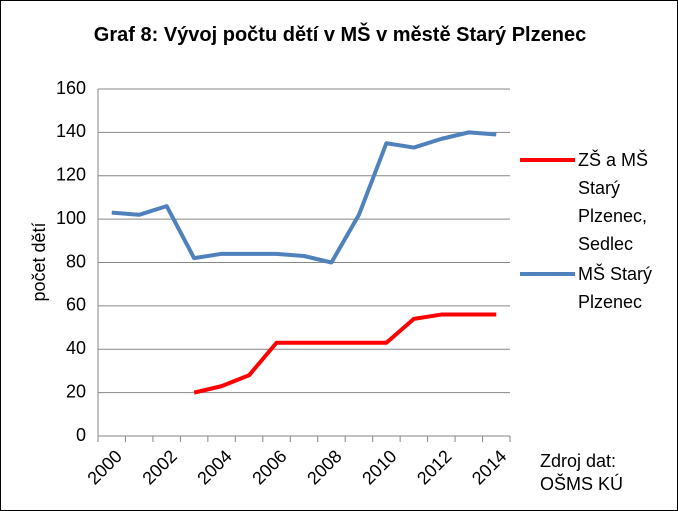  What do you see at coordinates (615, 288) in the screenshot?
I see `legend-label: MŠ Starý Plzenec` at bounding box center [615, 288].